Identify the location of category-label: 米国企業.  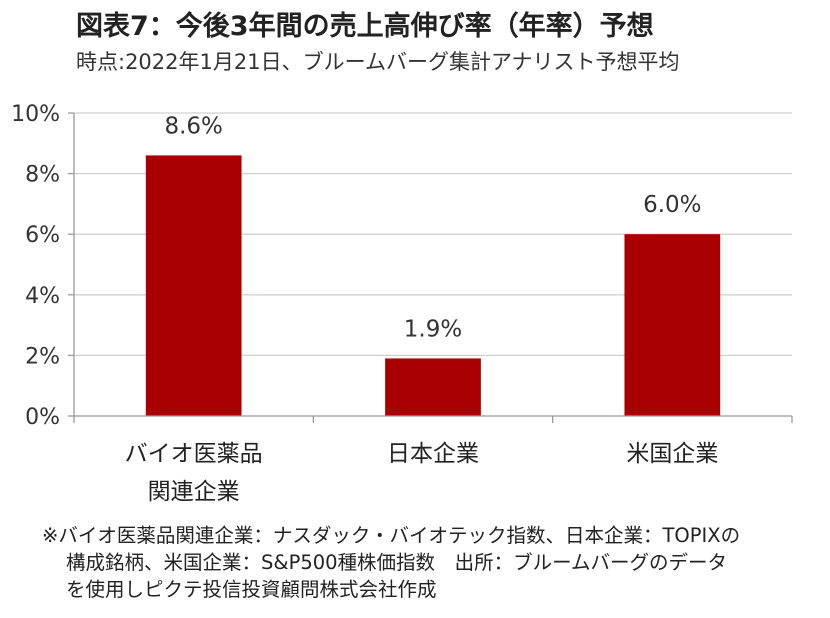
(672, 454).